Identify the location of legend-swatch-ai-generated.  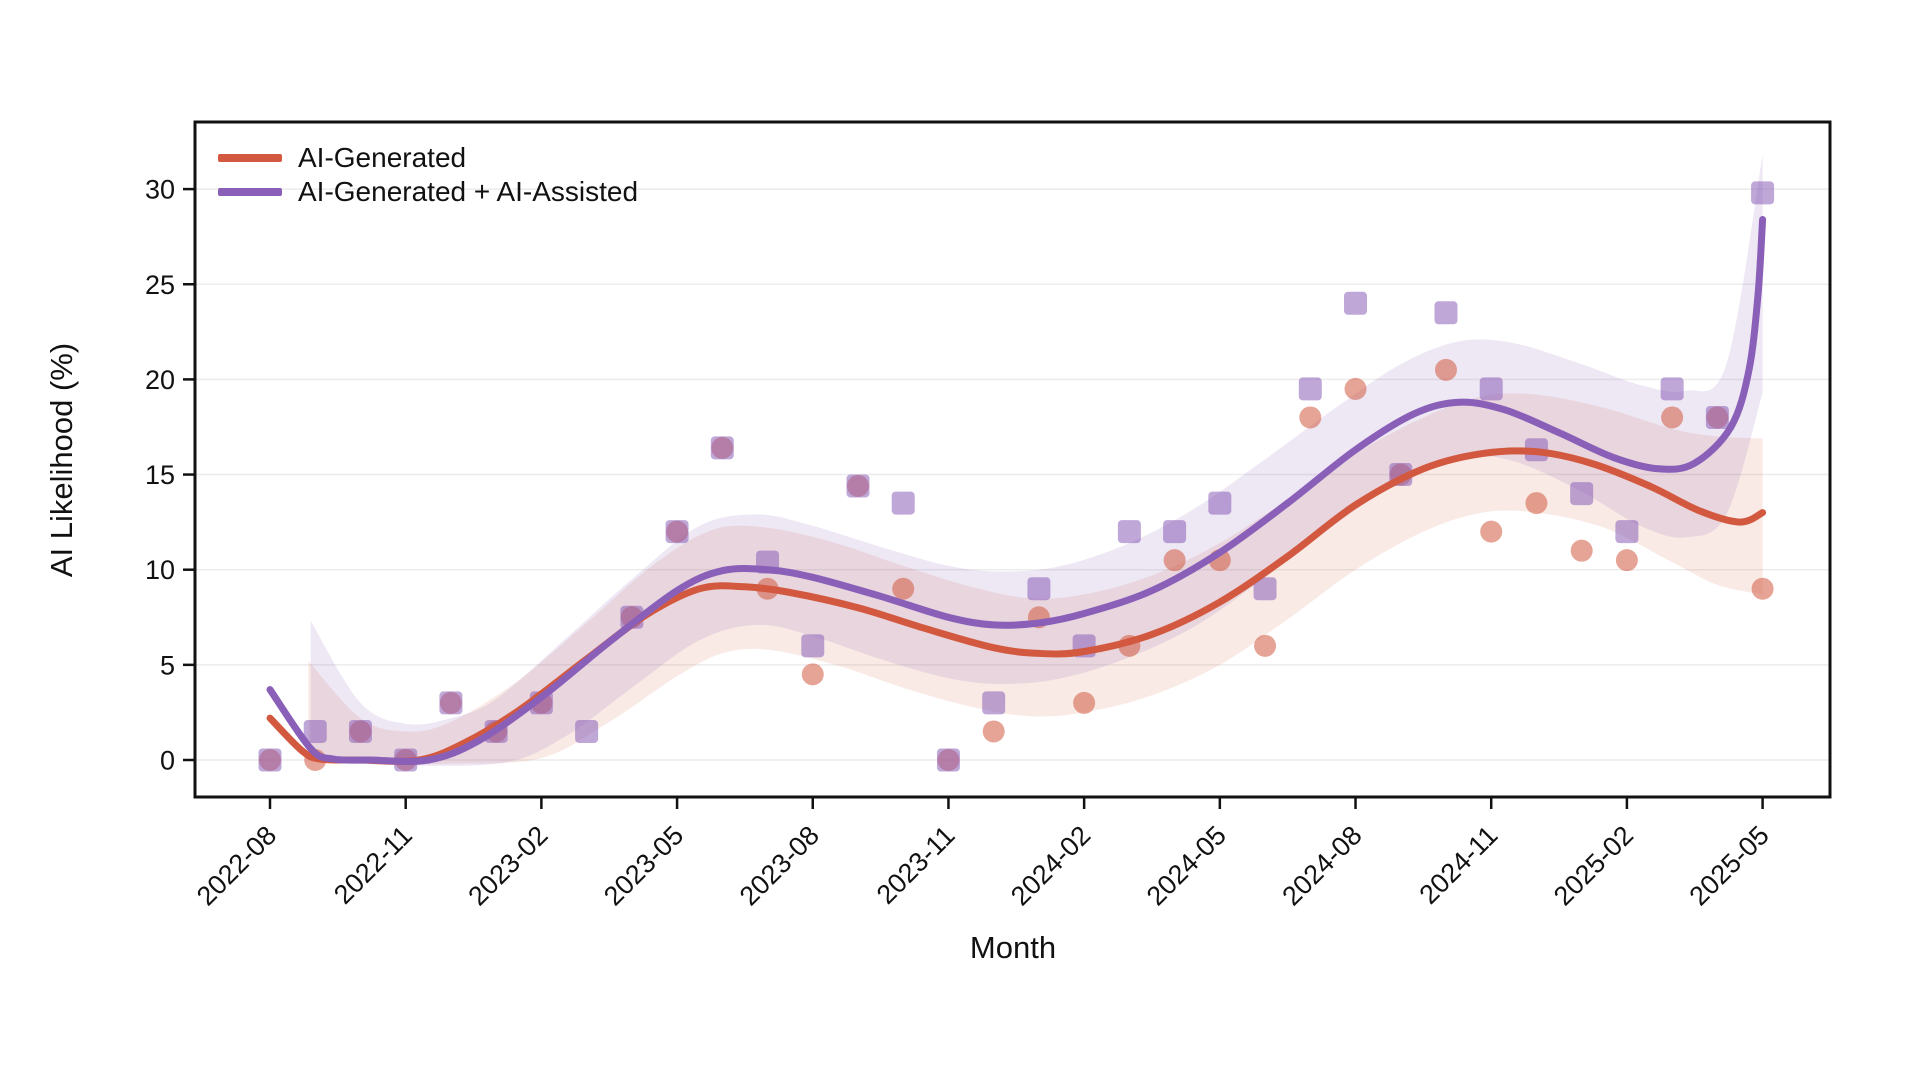
(250, 158).